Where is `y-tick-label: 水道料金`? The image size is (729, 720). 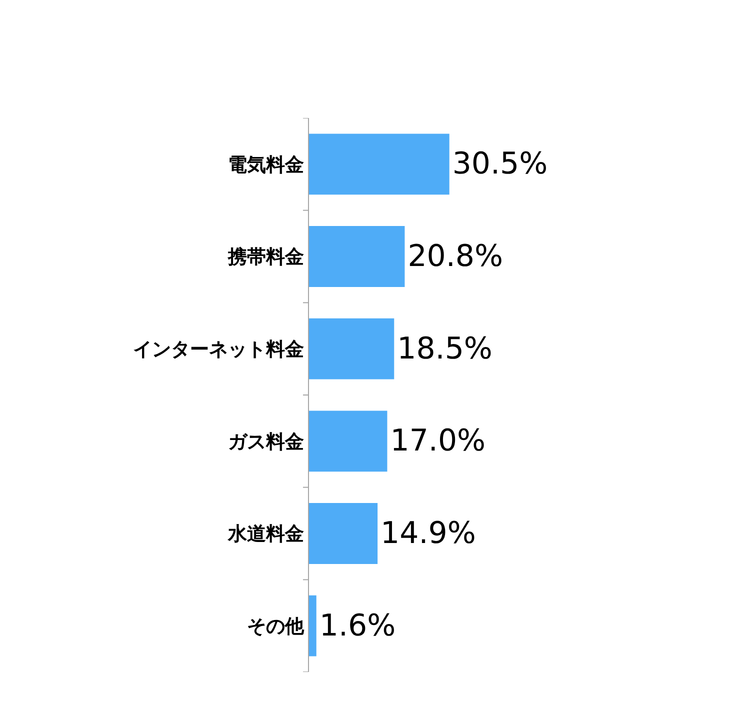 y-tick-label: 水道料金 is located at coordinates (265, 534).